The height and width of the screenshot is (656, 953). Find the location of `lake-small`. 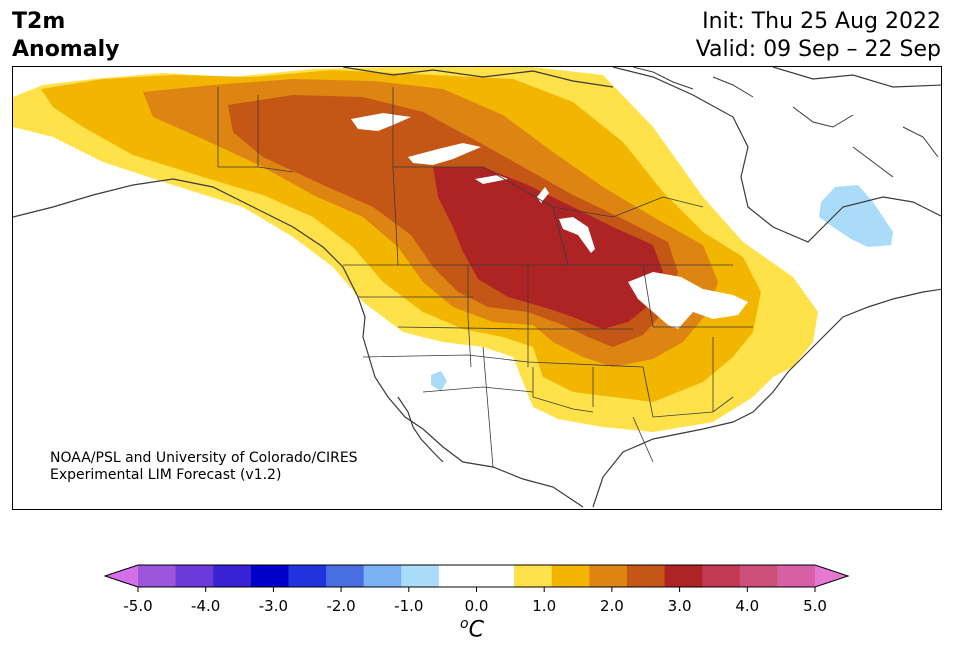

lake-small is located at coordinates (543, 195).